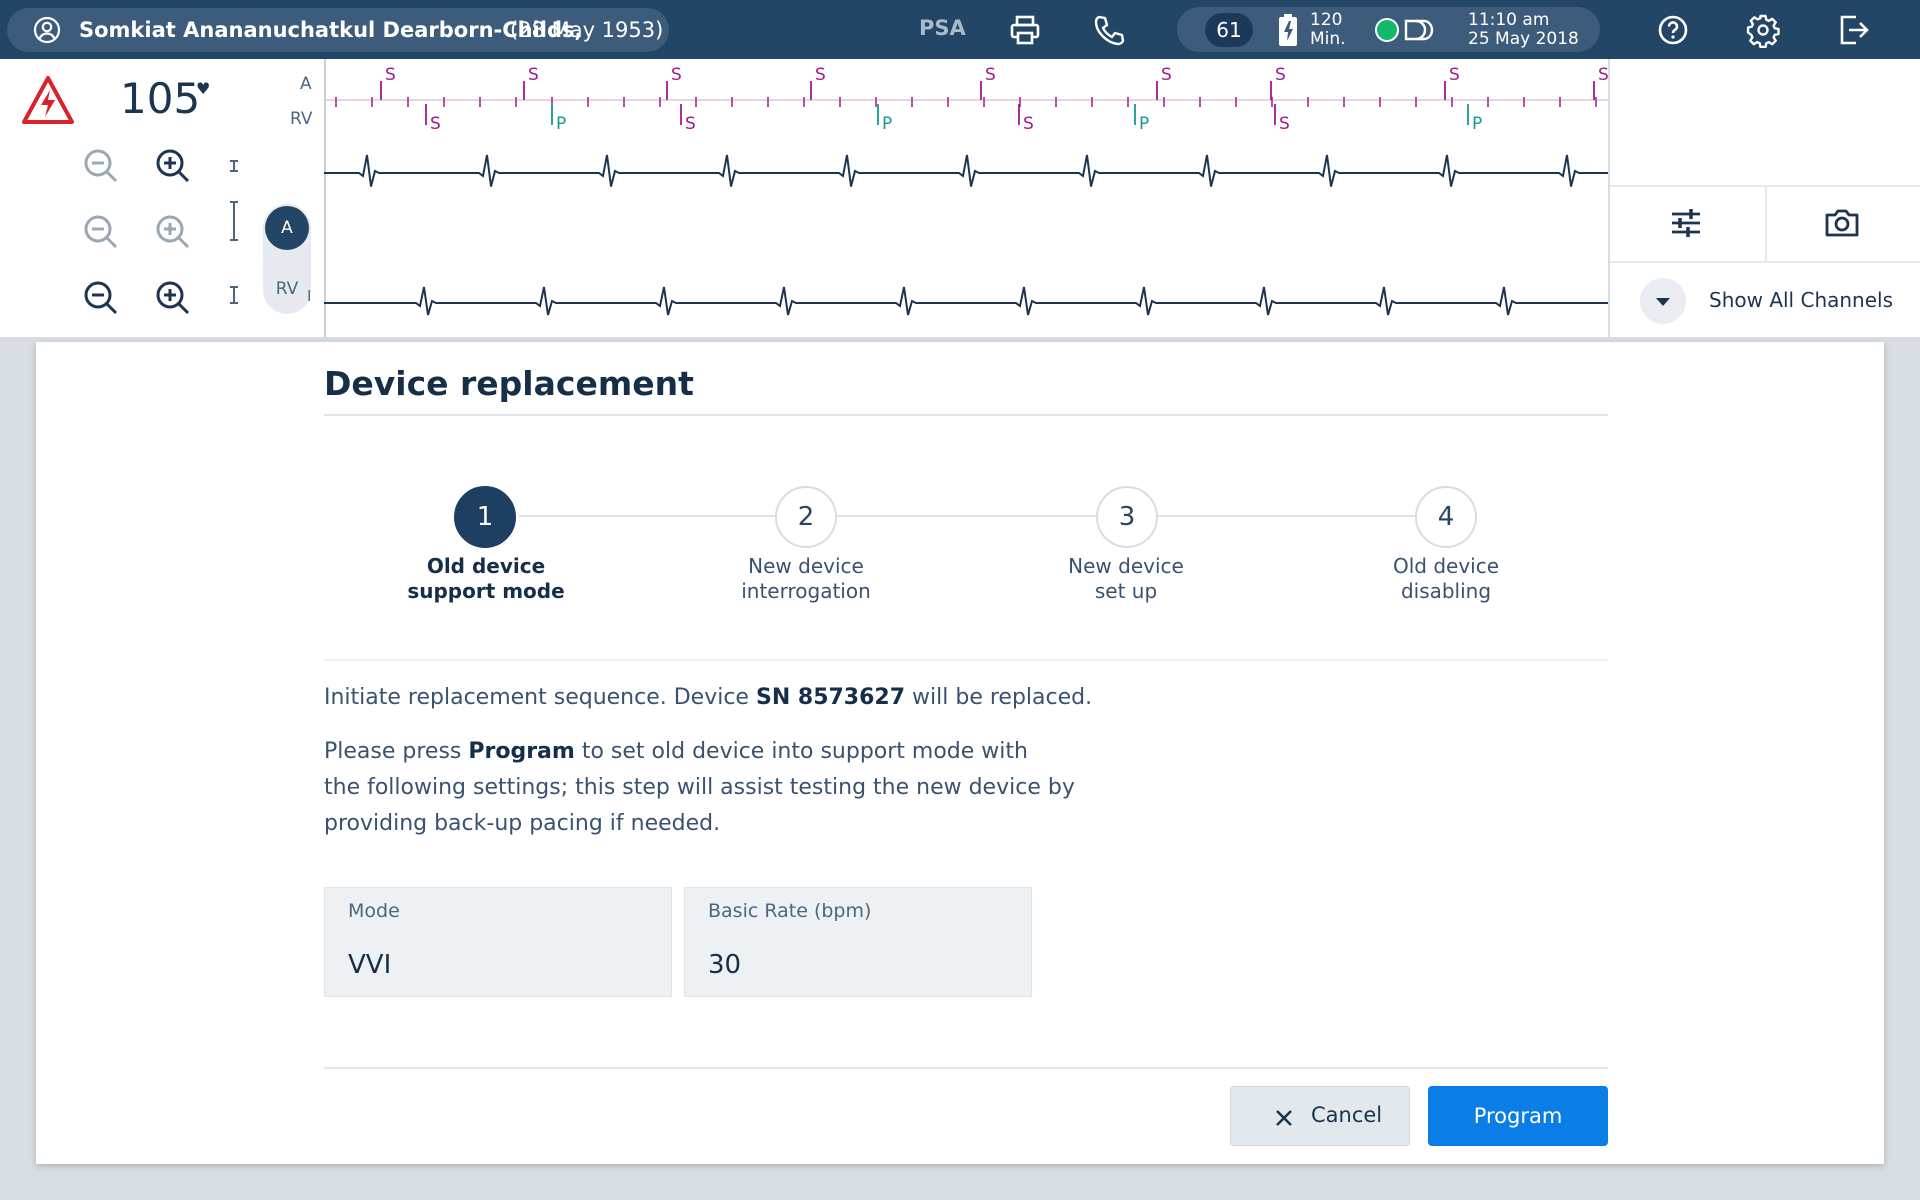  What do you see at coordinates (1686, 223) in the screenshot?
I see `sliders-icon` at bounding box center [1686, 223].